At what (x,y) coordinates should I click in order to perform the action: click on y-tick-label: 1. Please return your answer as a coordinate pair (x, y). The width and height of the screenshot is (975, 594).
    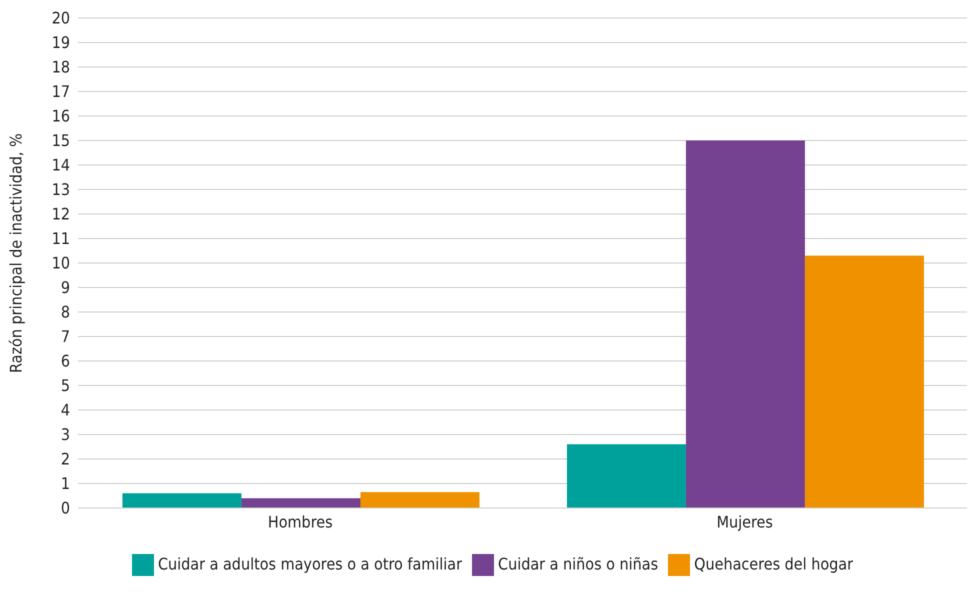
    Looking at the image, I should click on (65, 484).